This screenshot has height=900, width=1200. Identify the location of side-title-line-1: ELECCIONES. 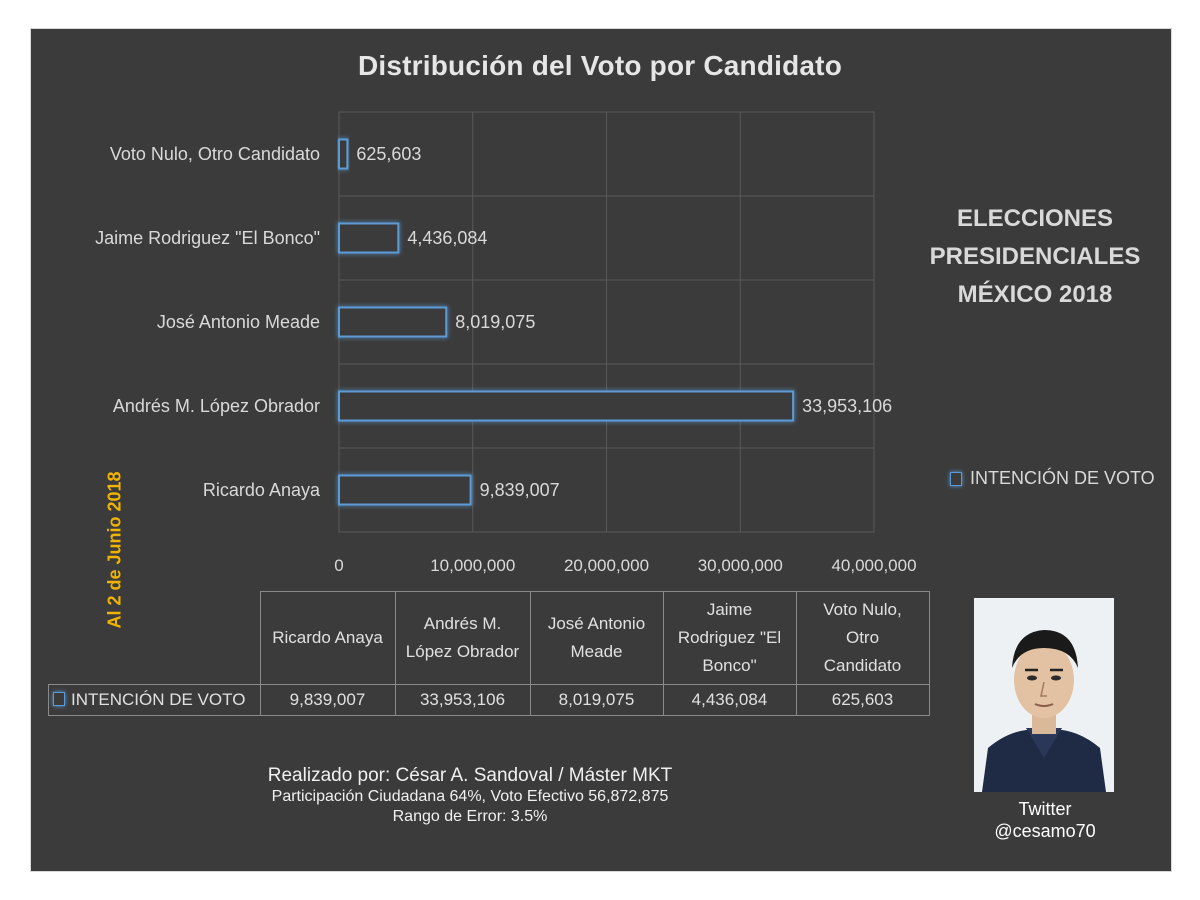
(1035, 218).